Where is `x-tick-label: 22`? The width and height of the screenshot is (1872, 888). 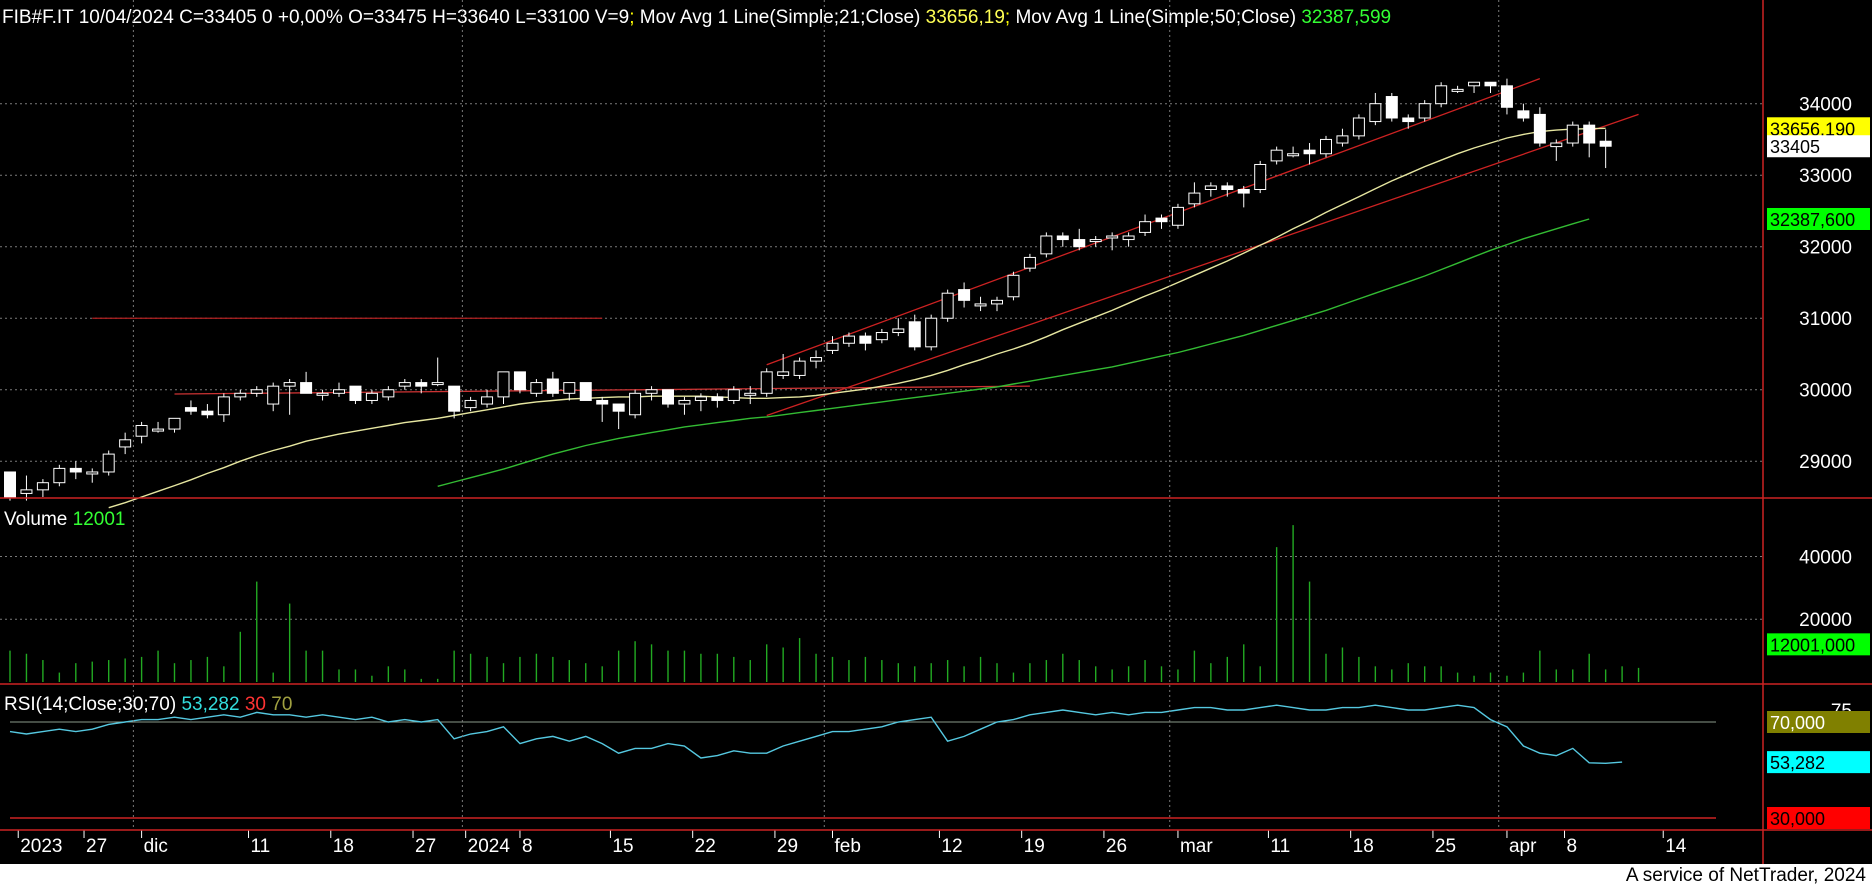 x-tick-label: 22 is located at coordinates (705, 846).